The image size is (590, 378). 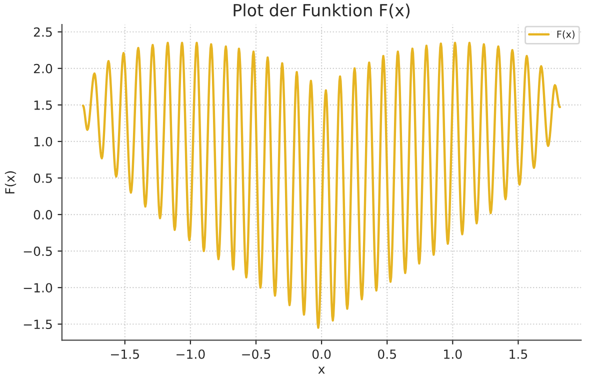 What do you see at coordinates (43, 69) in the screenshot?
I see `y-tick-label: 2.0` at bounding box center [43, 69].